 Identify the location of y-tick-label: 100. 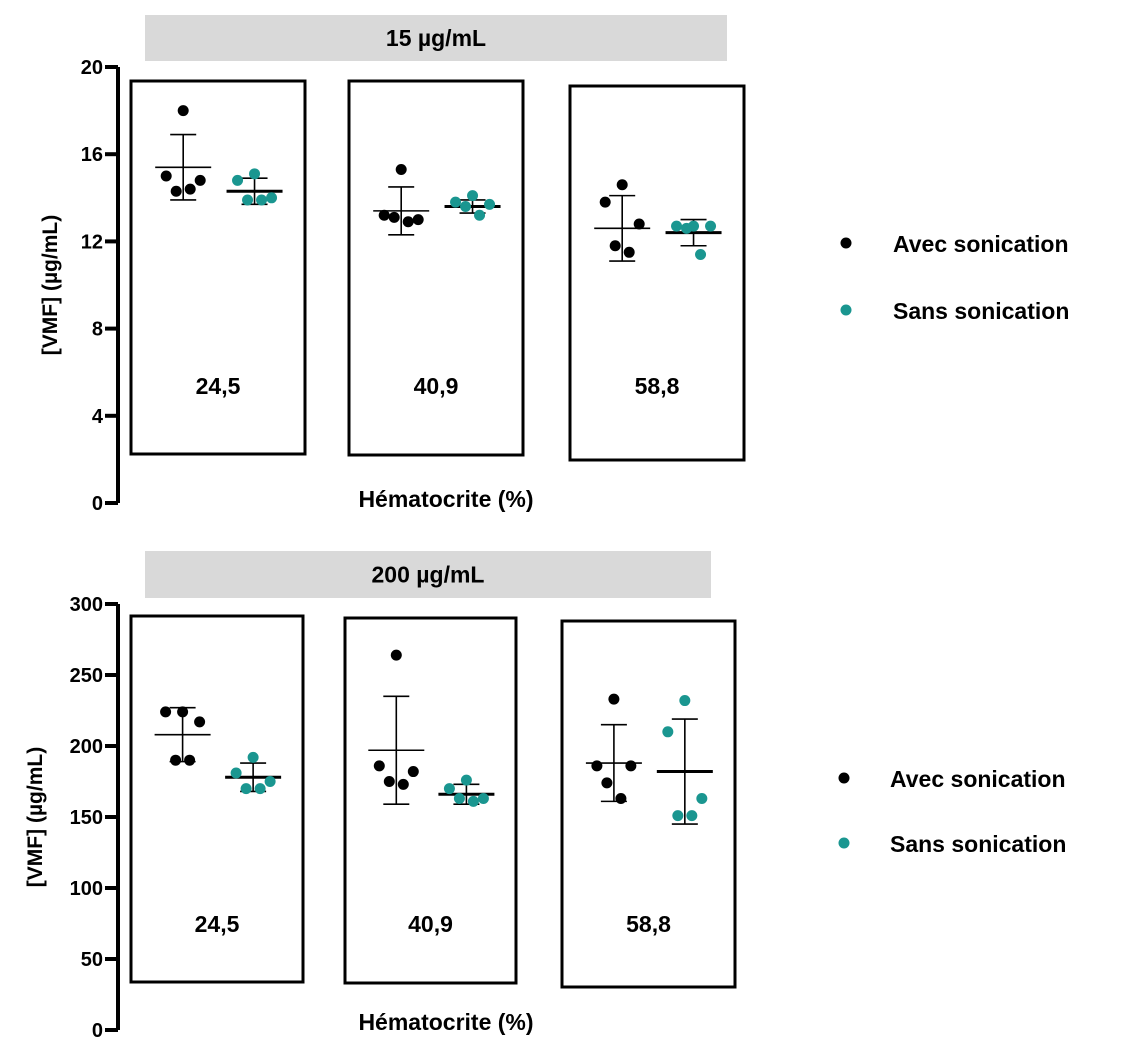
(86, 889).